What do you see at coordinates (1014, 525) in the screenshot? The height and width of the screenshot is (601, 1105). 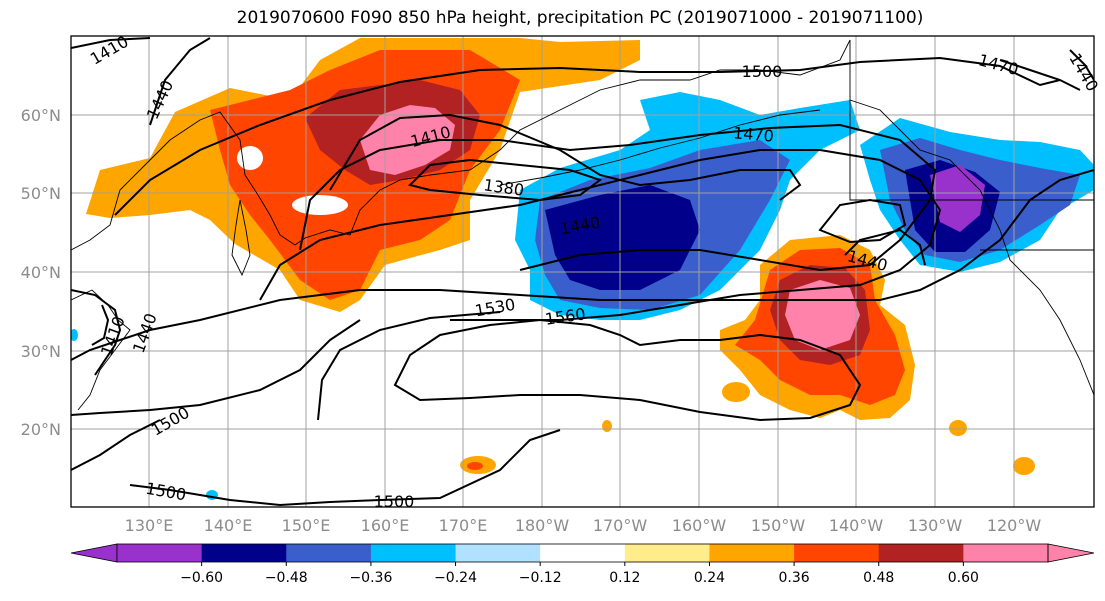 I see `lon-label: 120°W` at bounding box center [1014, 525].